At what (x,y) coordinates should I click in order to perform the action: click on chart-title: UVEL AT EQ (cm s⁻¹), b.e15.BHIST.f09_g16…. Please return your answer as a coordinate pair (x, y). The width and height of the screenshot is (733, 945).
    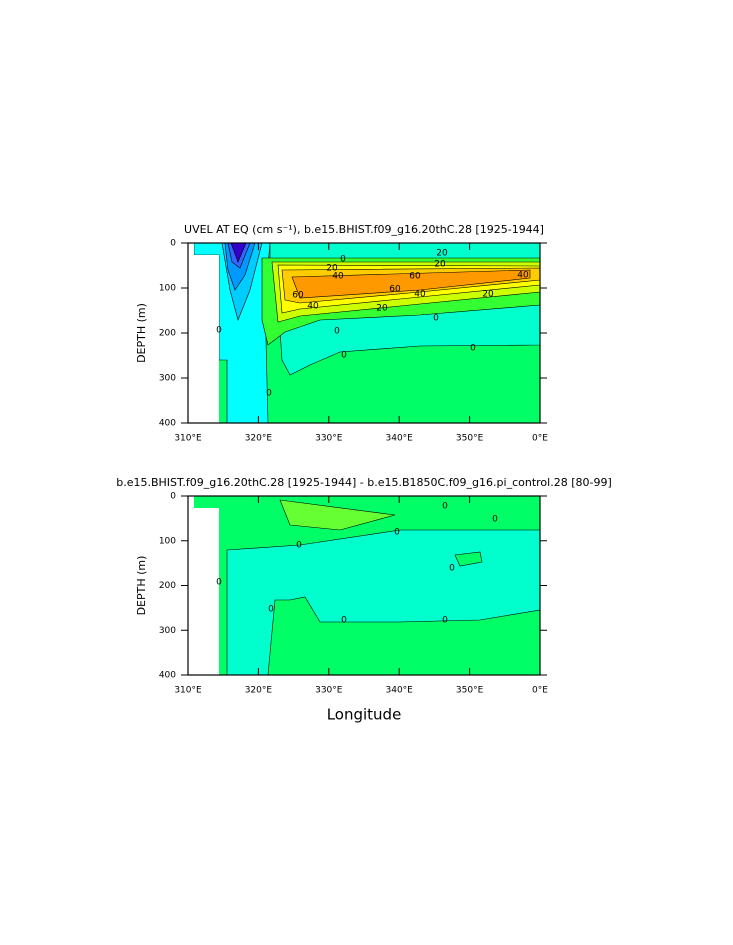
    Looking at the image, I should click on (364, 229).